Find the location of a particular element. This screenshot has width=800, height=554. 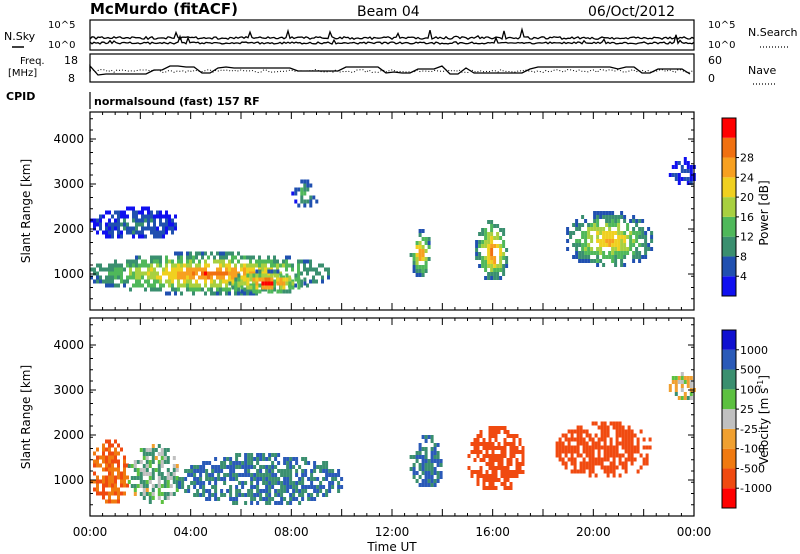

colorbar-segment is located at coordinates (729, 207).